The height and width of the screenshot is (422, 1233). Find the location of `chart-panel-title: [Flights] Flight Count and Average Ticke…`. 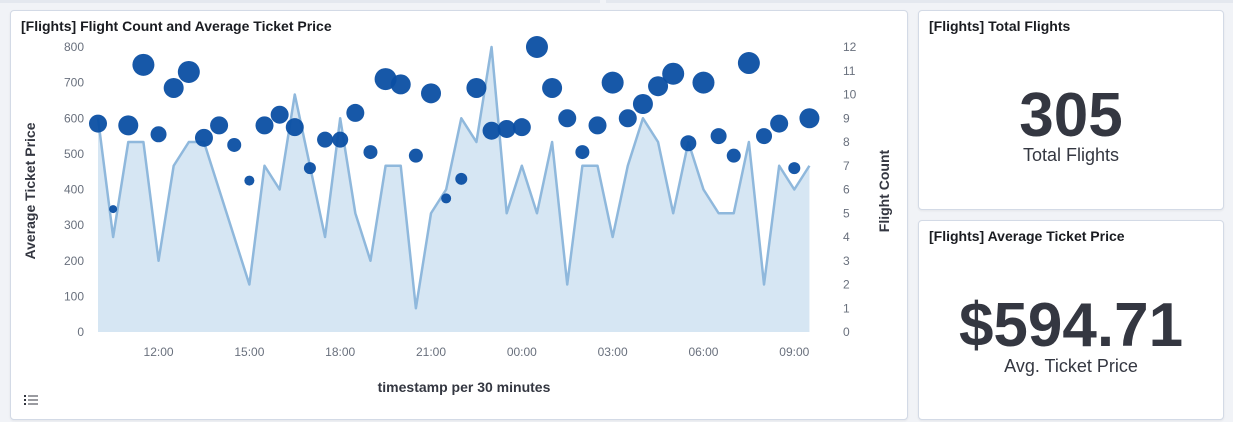

chart-panel-title: [Flights] Flight Count and Average Ticke… is located at coordinates (176, 26).